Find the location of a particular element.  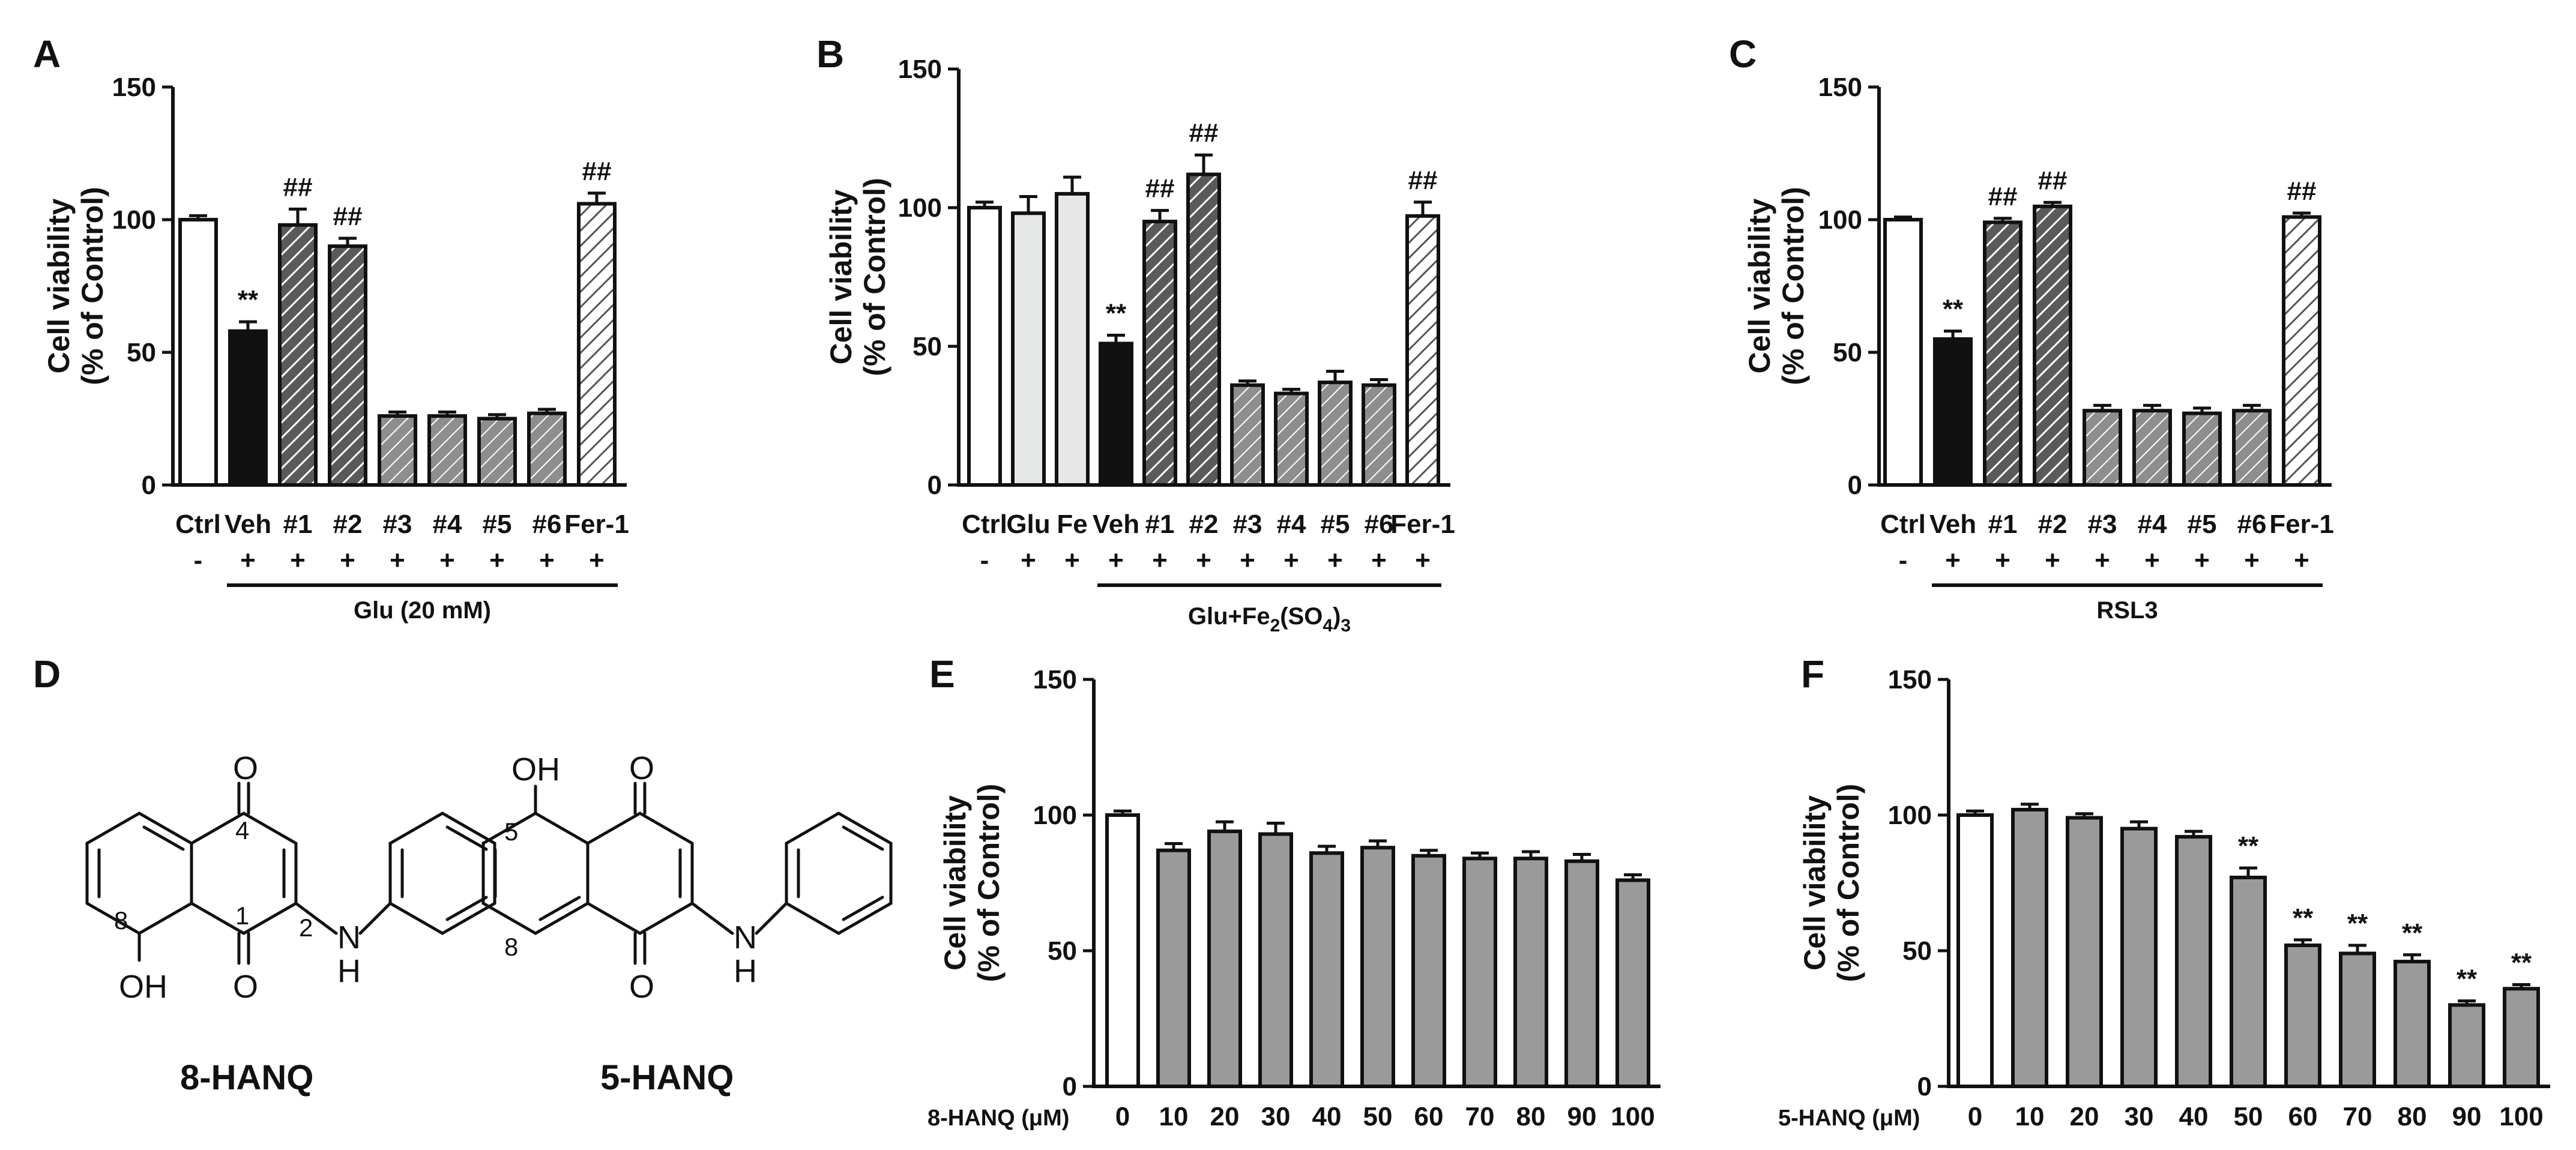

category-label: #4 is located at coordinates (1291, 524).